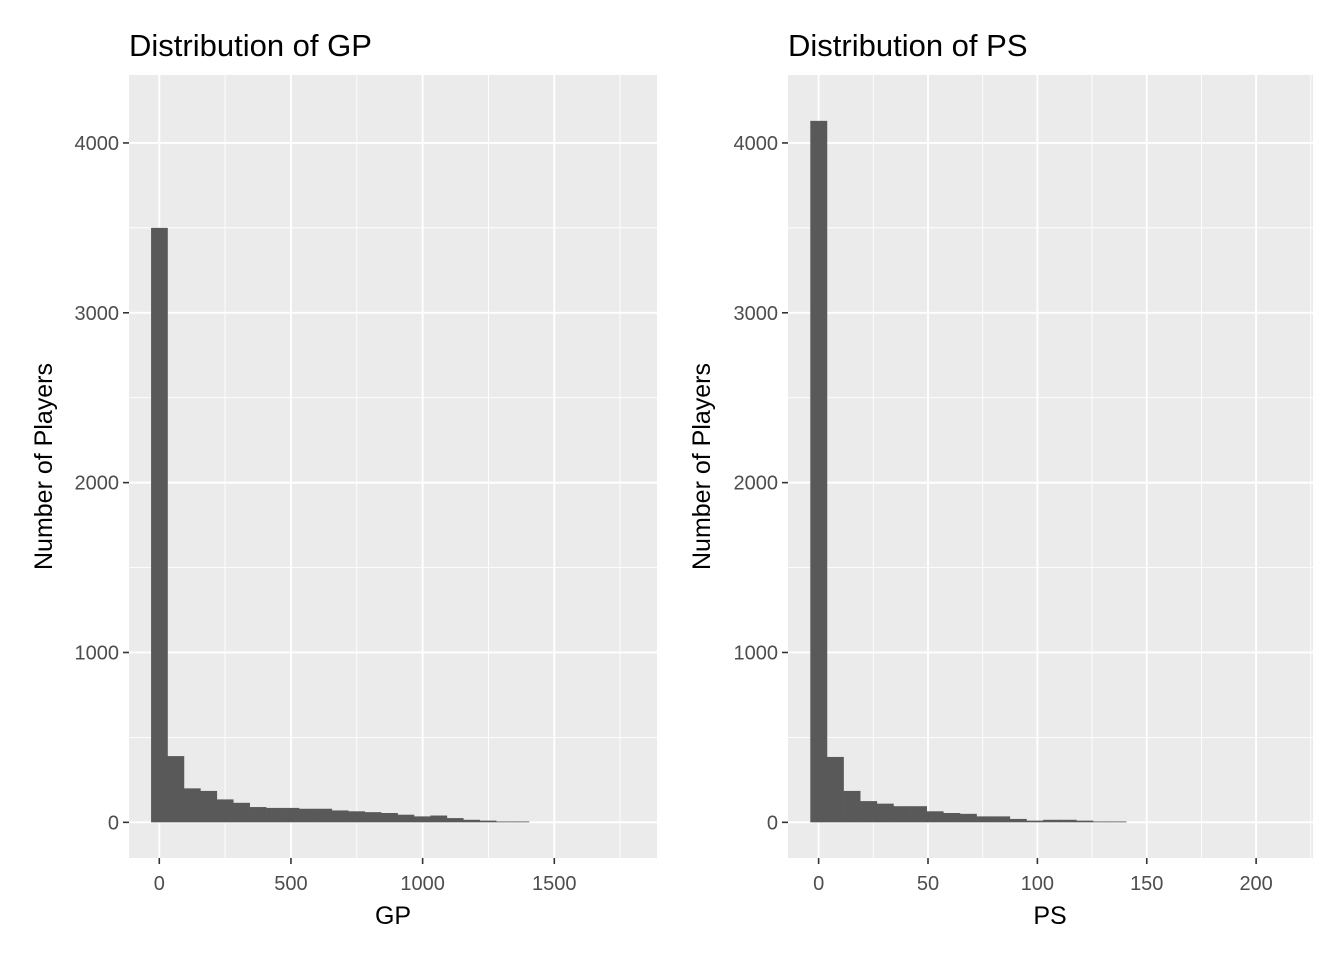 Image resolution: width=1344 pixels, height=960 pixels. Describe the element at coordinates (1146, 884) in the screenshot. I see `x-tick-label: 150` at that location.